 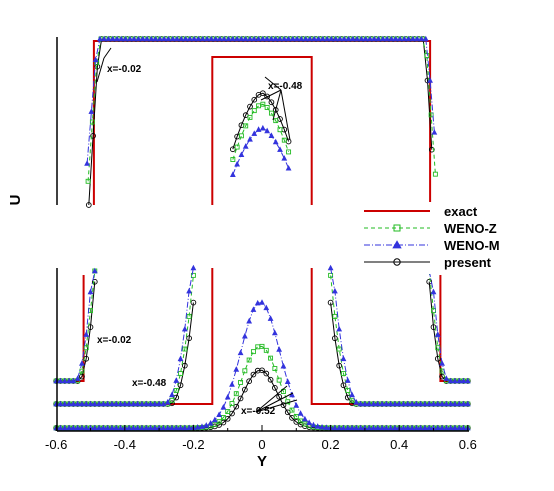 I want to click on upper-peak-wenoZ, so click(x=261, y=131).